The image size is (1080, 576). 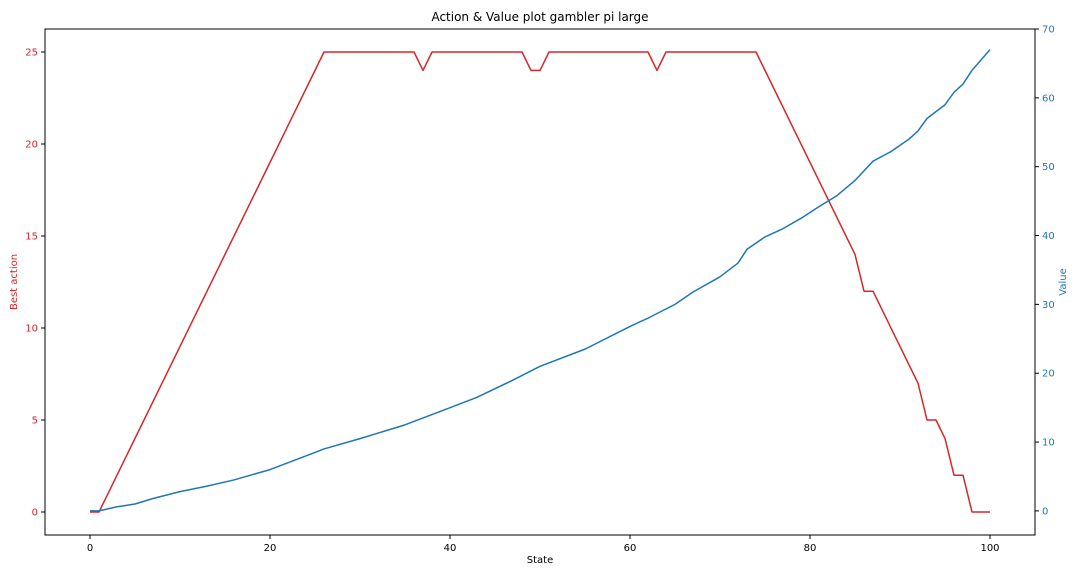 I want to click on x-tick-label: 100, so click(x=989, y=548).